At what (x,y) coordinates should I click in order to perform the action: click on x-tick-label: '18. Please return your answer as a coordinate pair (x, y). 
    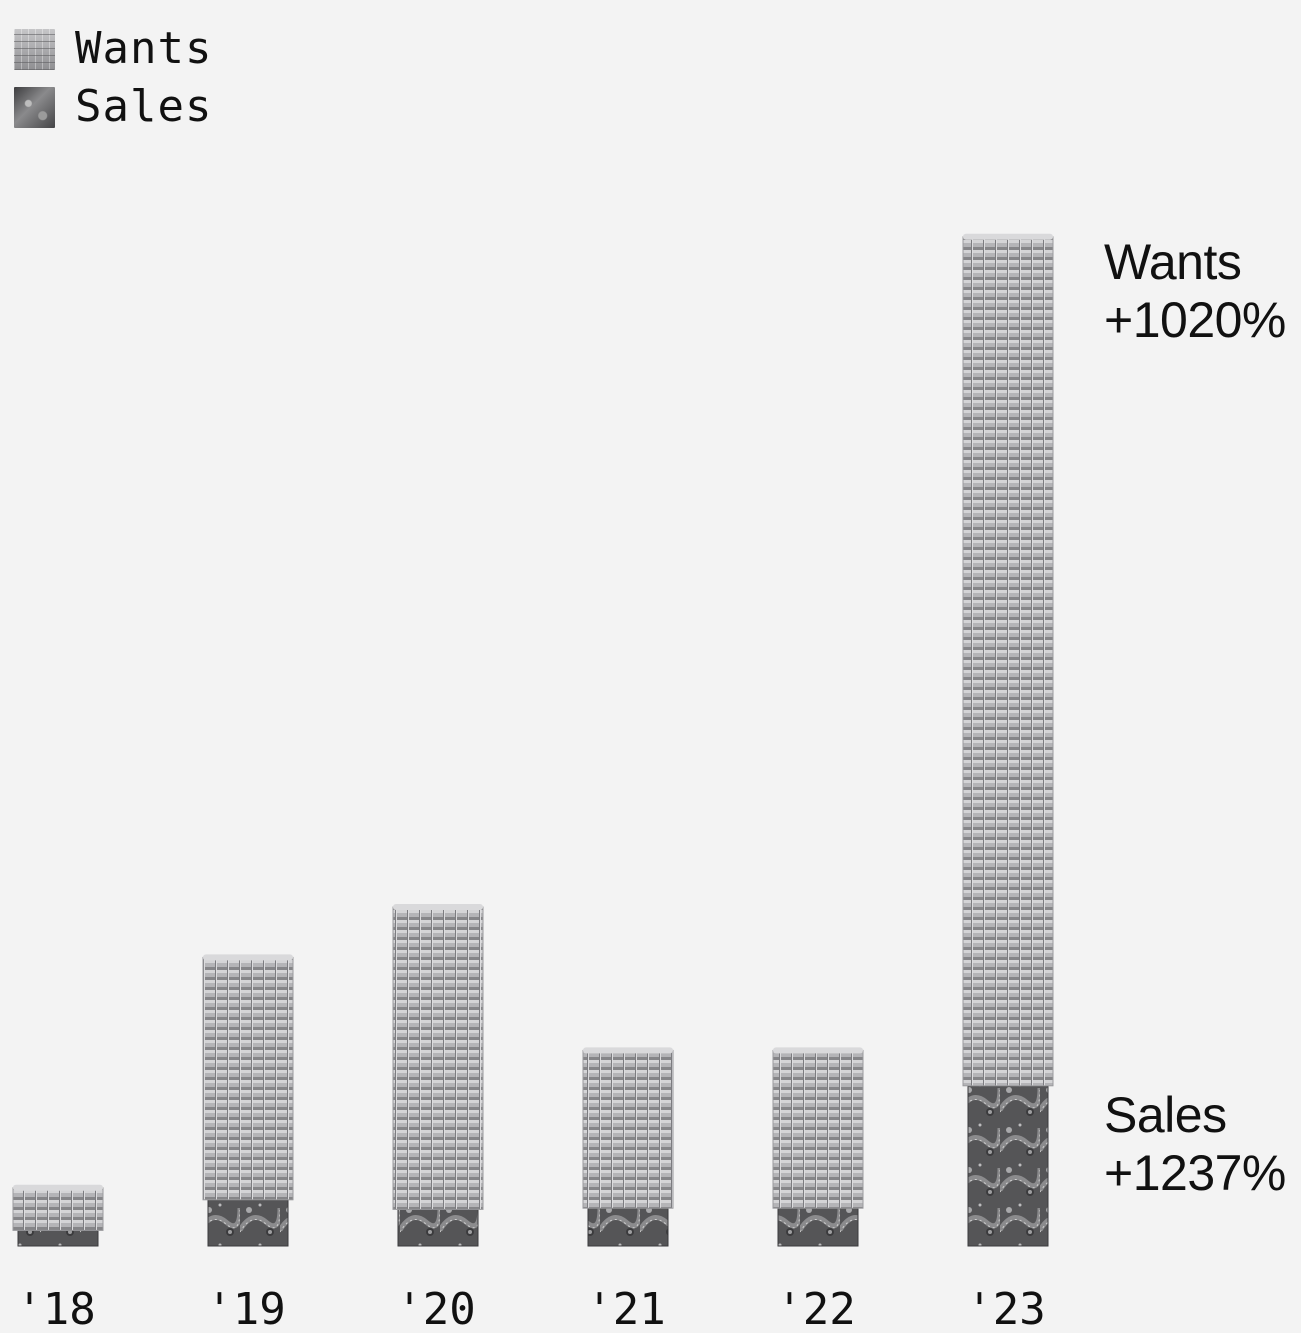
    Looking at the image, I should click on (55, 1308).